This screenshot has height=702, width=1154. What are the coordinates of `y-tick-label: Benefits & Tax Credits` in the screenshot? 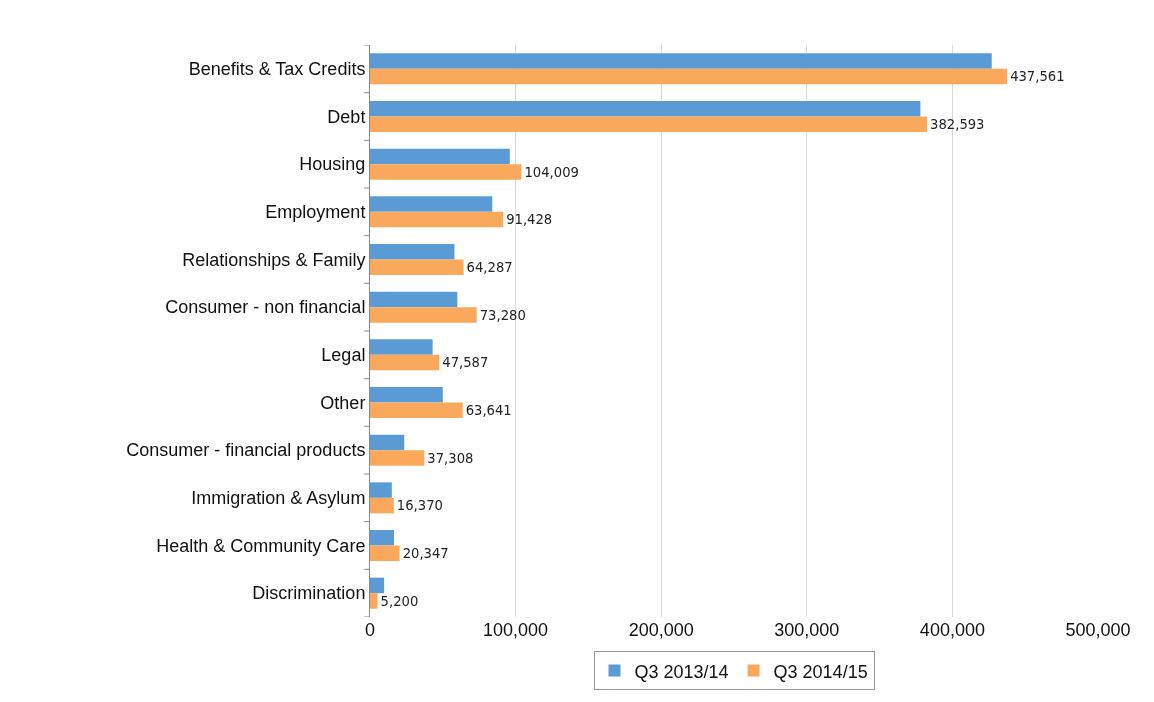 It's located at (277, 69).